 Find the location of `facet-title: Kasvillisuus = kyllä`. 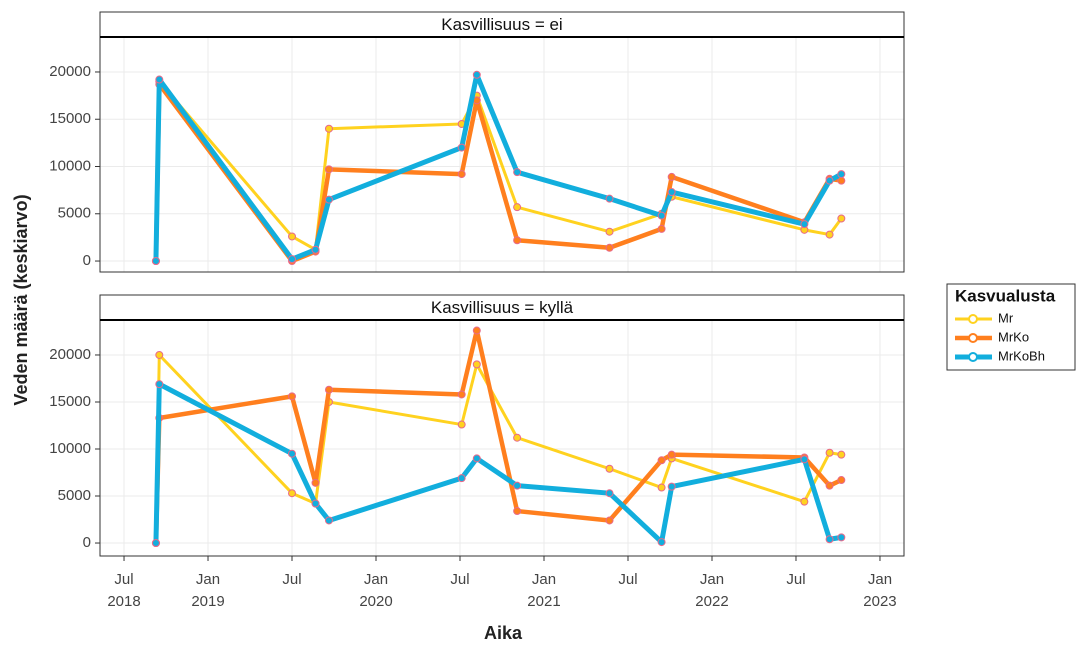

facet-title: Kasvillisuus = kyllä is located at coordinates (502, 307).